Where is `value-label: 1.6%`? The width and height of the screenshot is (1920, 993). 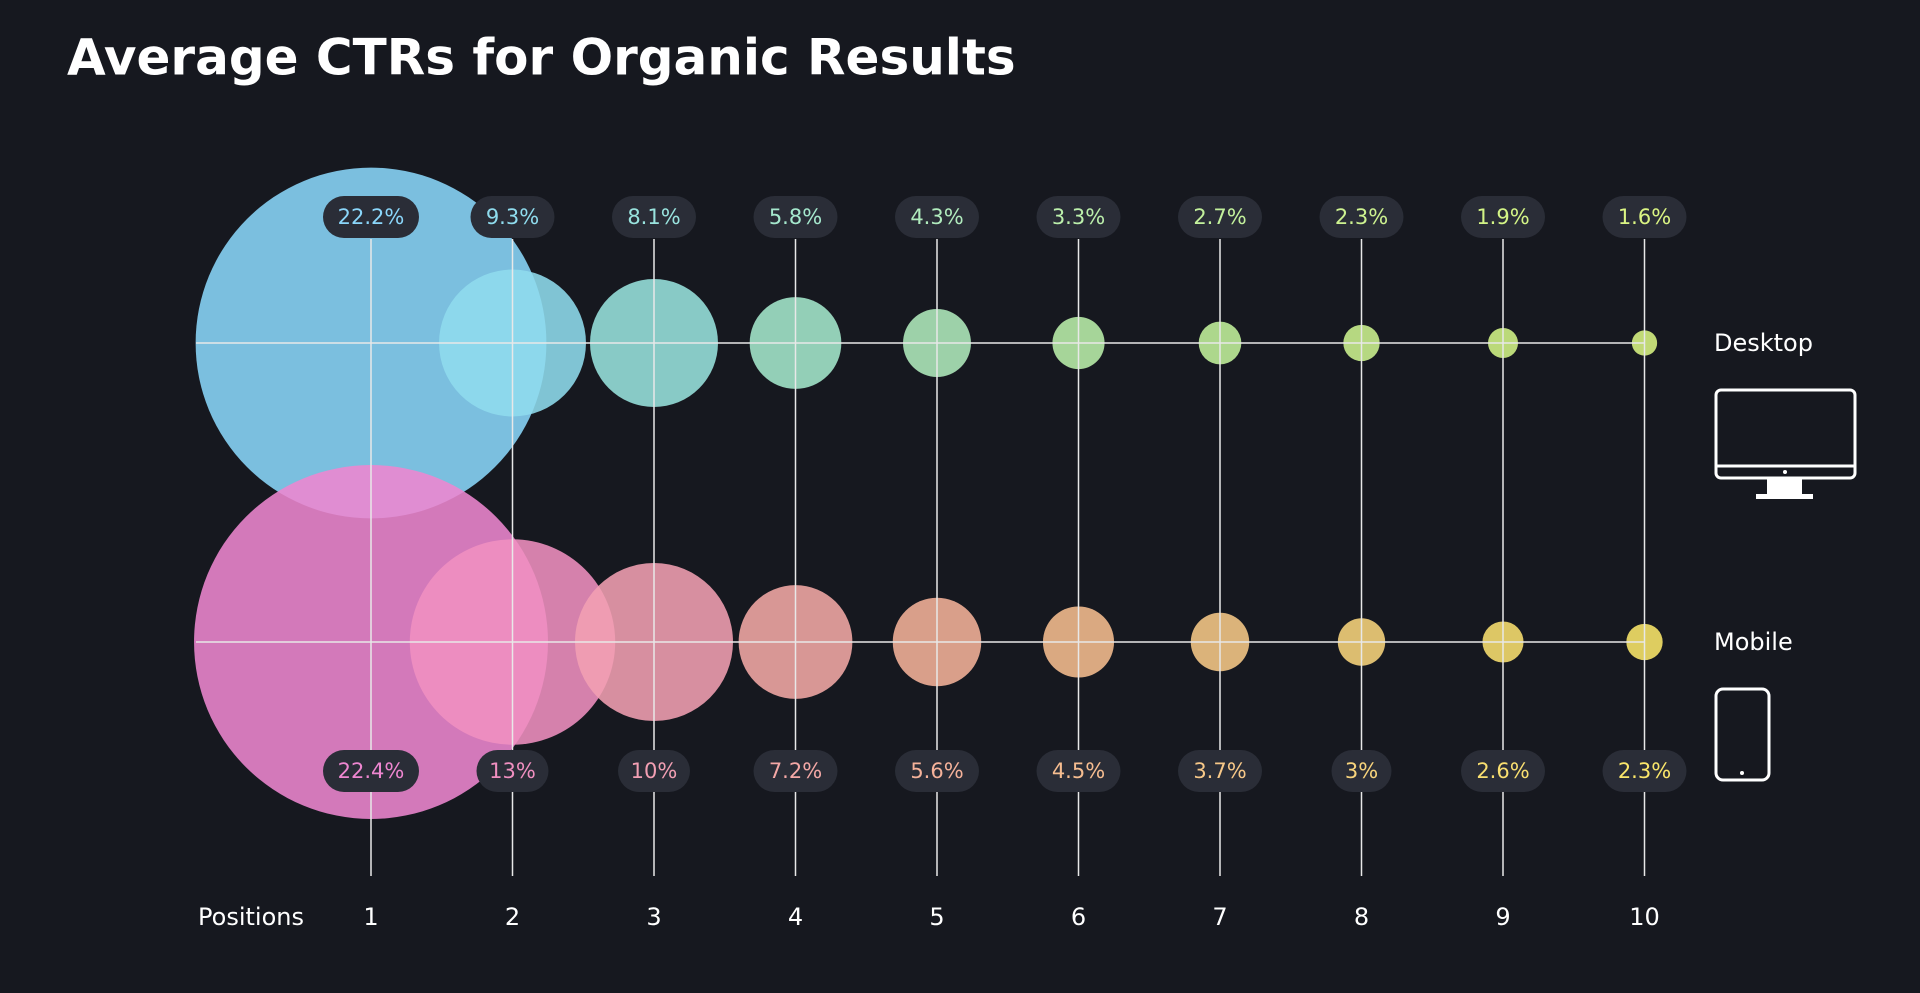
value-label: 1.6% is located at coordinates (1644, 217).